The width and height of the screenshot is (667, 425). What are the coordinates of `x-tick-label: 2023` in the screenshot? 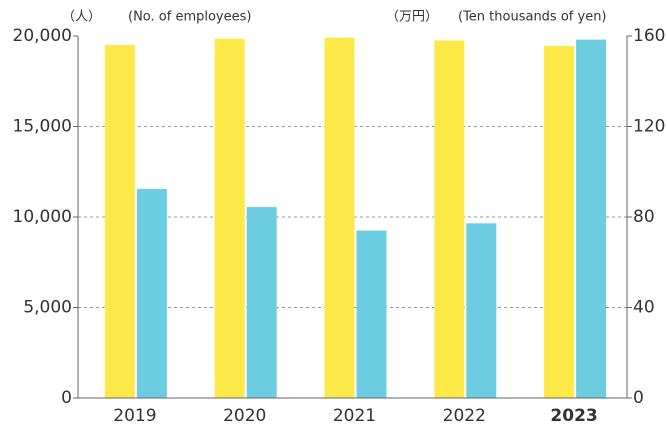 It's located at (573, 415).